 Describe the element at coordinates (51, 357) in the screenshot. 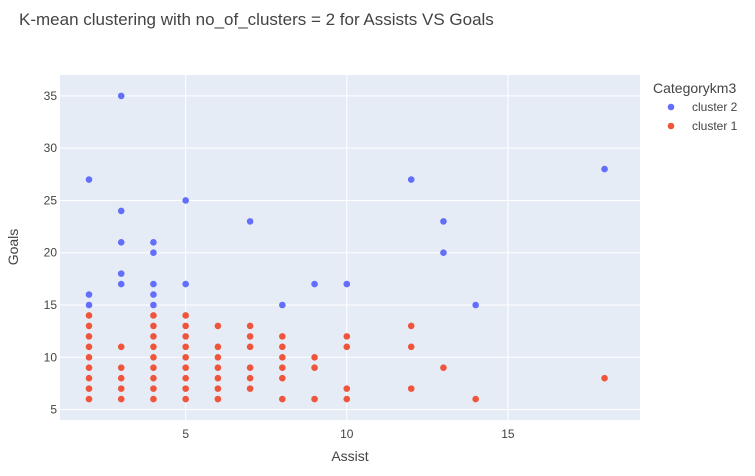

I see `y-tick-label: 10` at that location.